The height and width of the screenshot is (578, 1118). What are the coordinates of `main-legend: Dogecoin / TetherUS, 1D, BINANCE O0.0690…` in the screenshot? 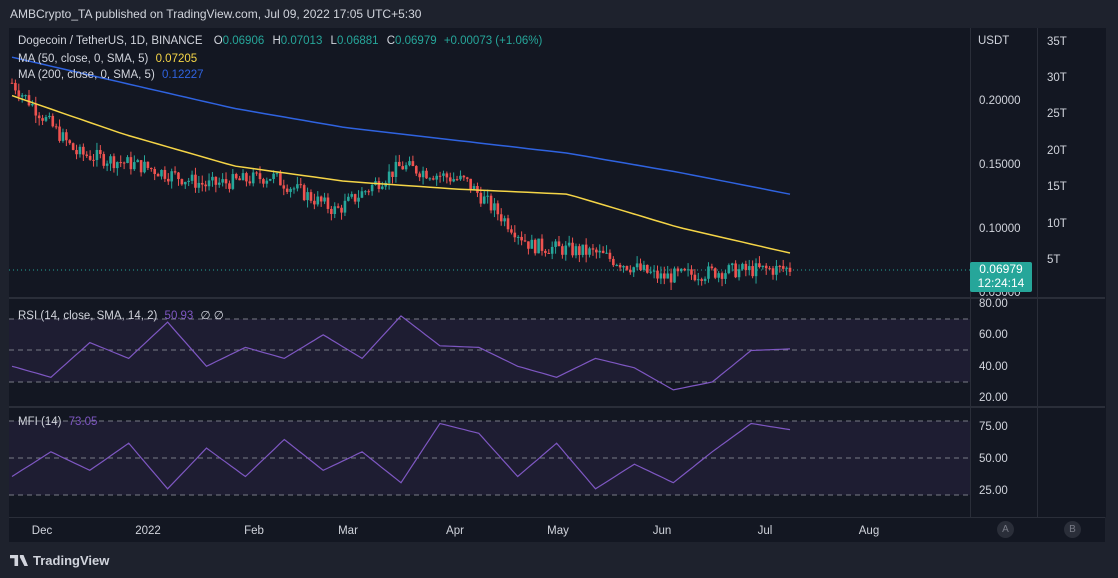 It's located at (280, 41).